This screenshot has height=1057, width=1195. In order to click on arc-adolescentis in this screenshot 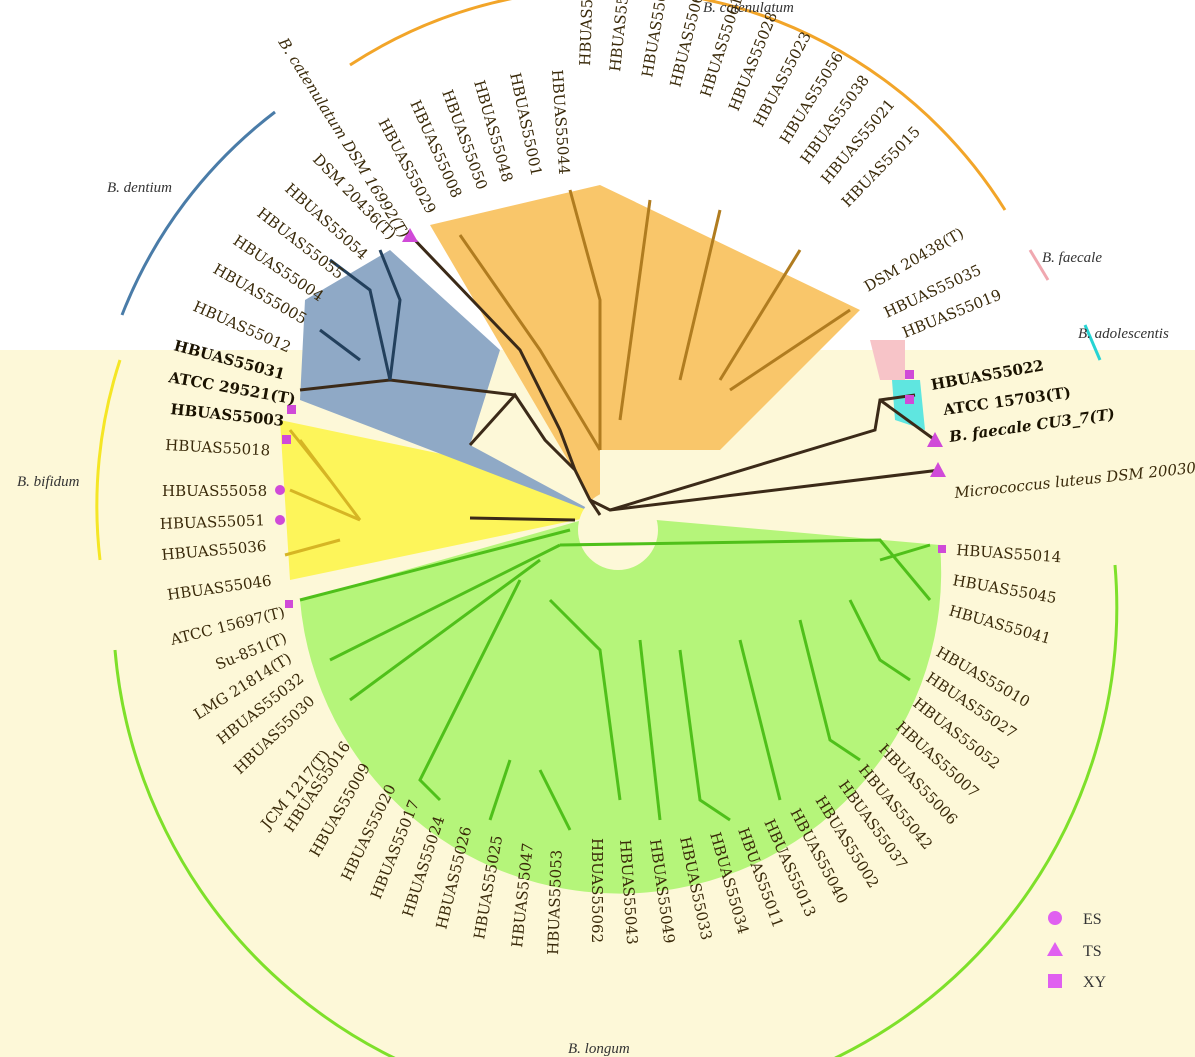, I will do `click(1092, 342)`.